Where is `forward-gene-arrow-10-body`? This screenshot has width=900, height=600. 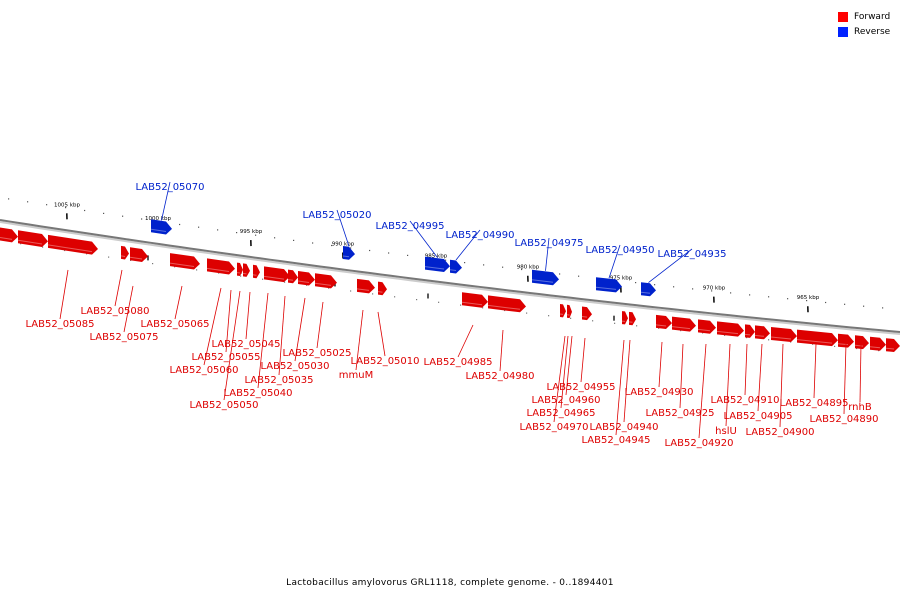
forward-gene-arrow-10-body is located at coordinates (277, 274).